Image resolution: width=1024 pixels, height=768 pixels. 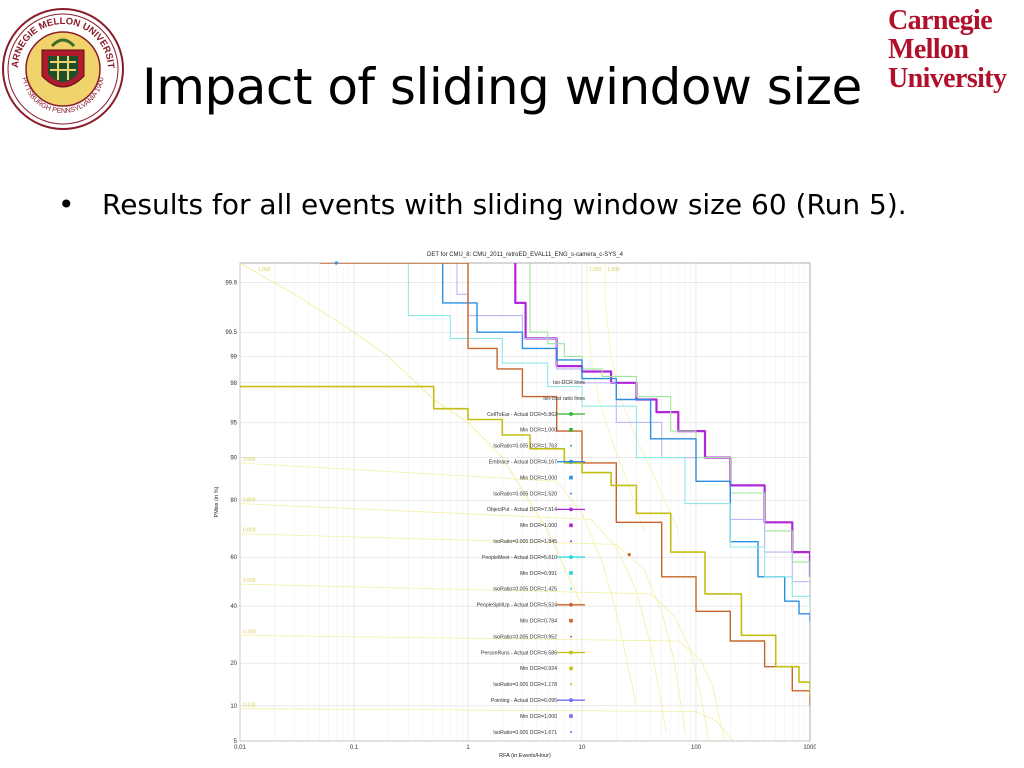 What do you see at coordinates (354, 748) in the screenshot?
I see `x-tick-label: 0.1` at bounding box center [354, 748].